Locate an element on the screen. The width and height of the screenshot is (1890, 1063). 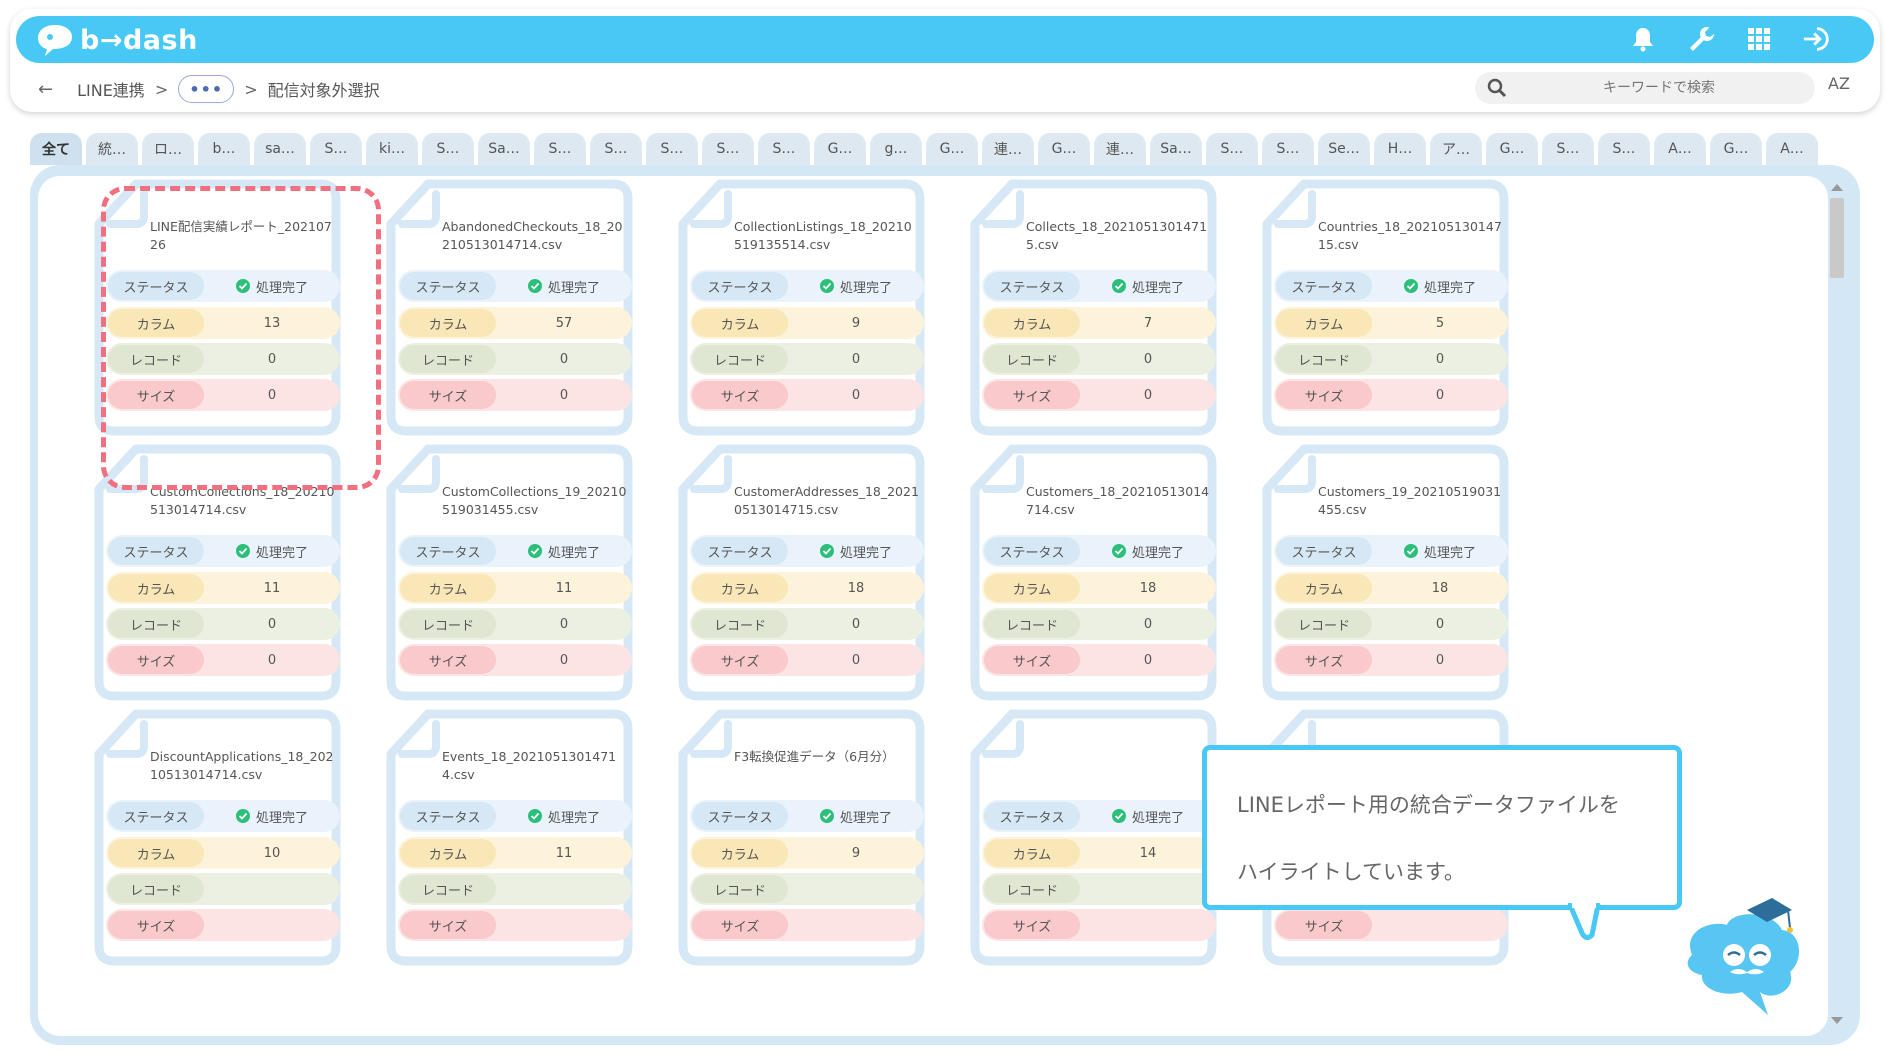
breadcrumb-root: LINE連携 is located at coordinates (111, 90).